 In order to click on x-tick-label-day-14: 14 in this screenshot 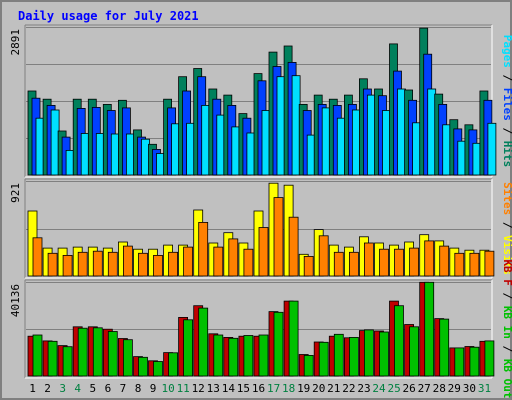, I will do `click(229, 388)`.